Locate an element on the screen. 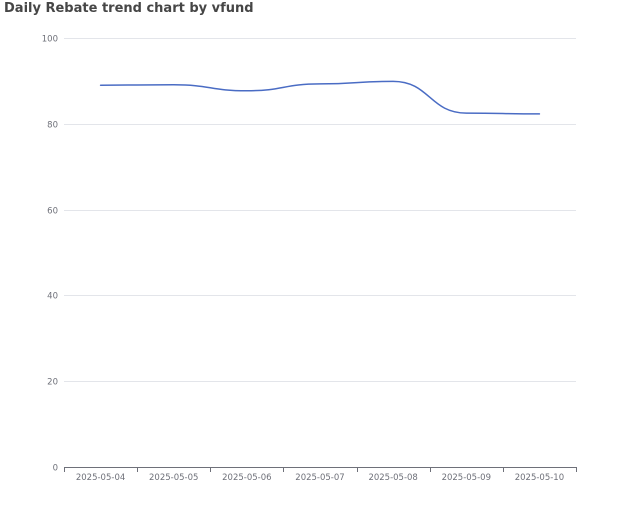 The width and height of the screenshot is (640, 512). x-tick-label-2025-05-08: 2025-05-08 is located at coordinates (392, 478).